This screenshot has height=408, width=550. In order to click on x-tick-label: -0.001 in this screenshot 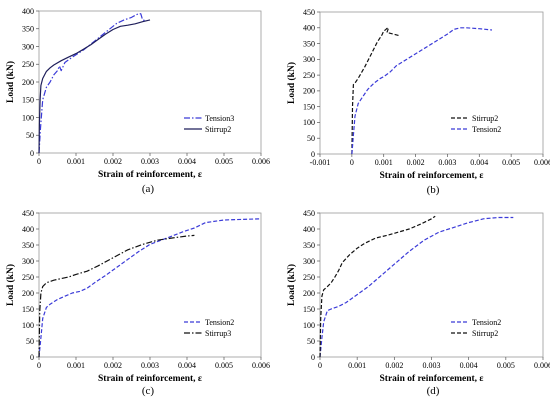, I will do `click(320, 162)`.